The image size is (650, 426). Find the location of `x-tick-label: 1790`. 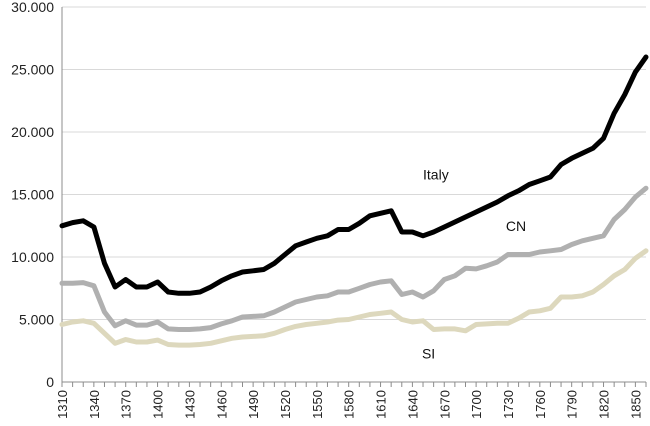

x-tick-label: 1790 is located at coordinates (572, 404).